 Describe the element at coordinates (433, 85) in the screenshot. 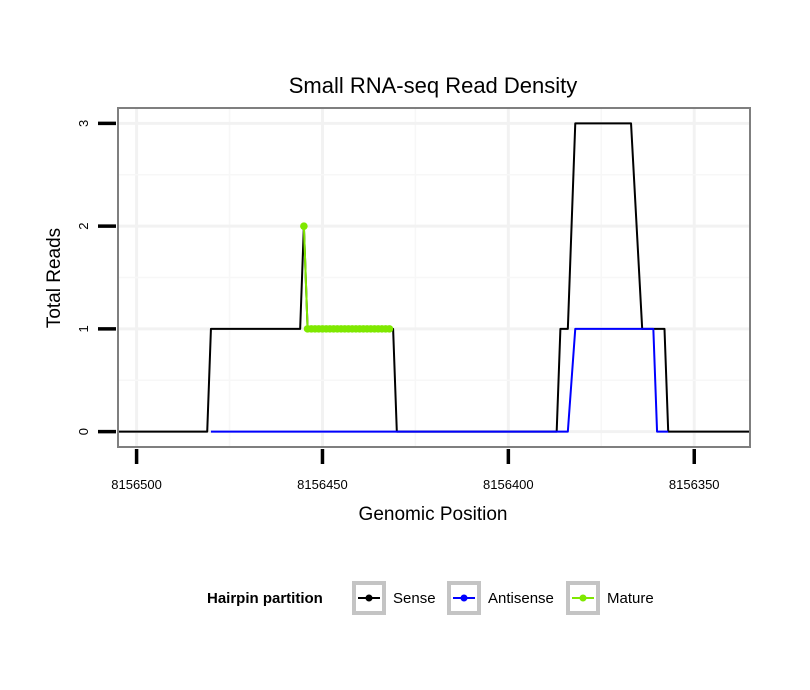

I see `chart-title: Small RNA-seq Read Density` at that location.